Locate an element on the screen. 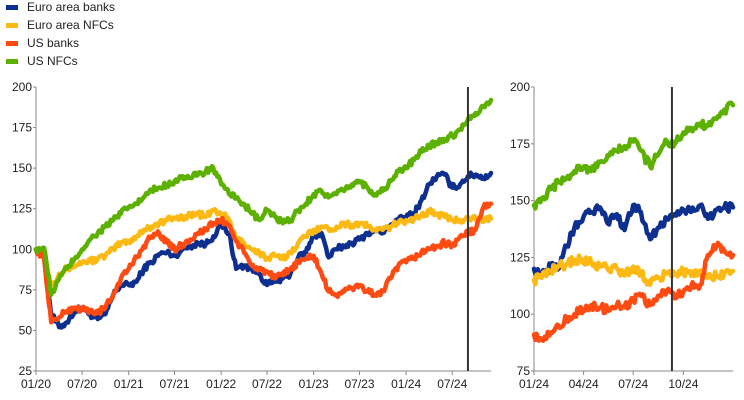 This screenshot has width=744, height=400. x-tick-label: 01/20 is located at coordinates (36, 384).